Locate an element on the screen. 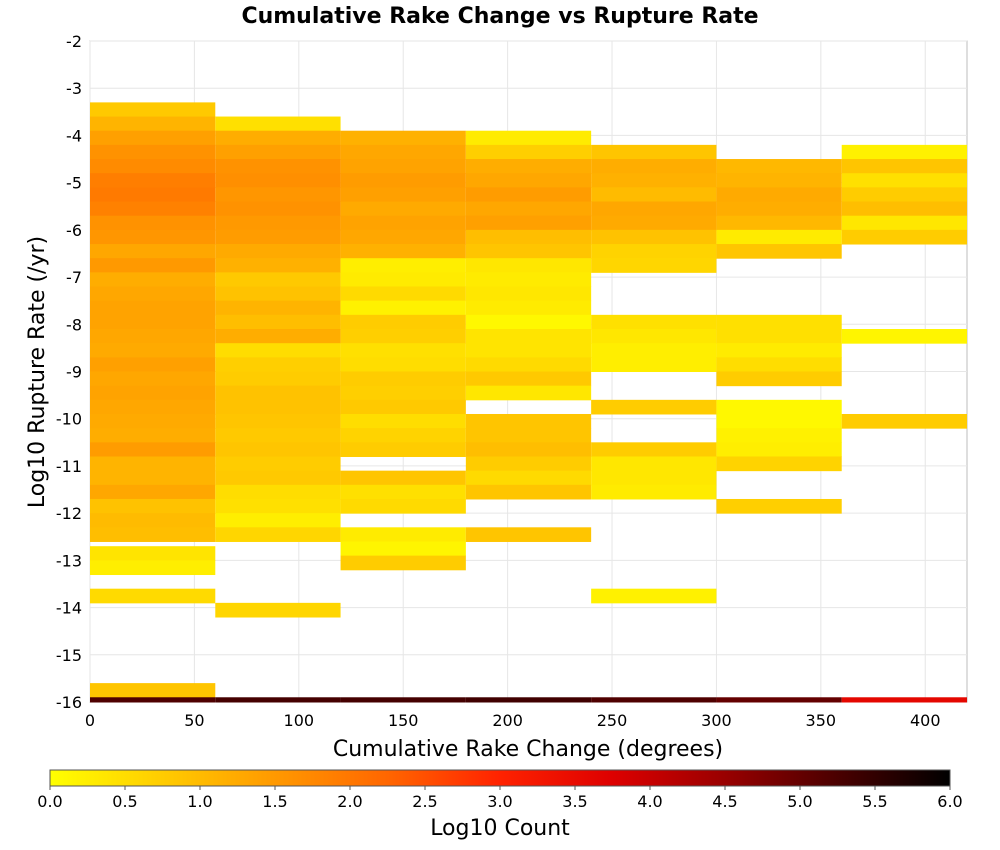 Image resolution: width=1000 pixels, height=850 pixels. y-tick-label: -2 is located at coordinates (74, 41).